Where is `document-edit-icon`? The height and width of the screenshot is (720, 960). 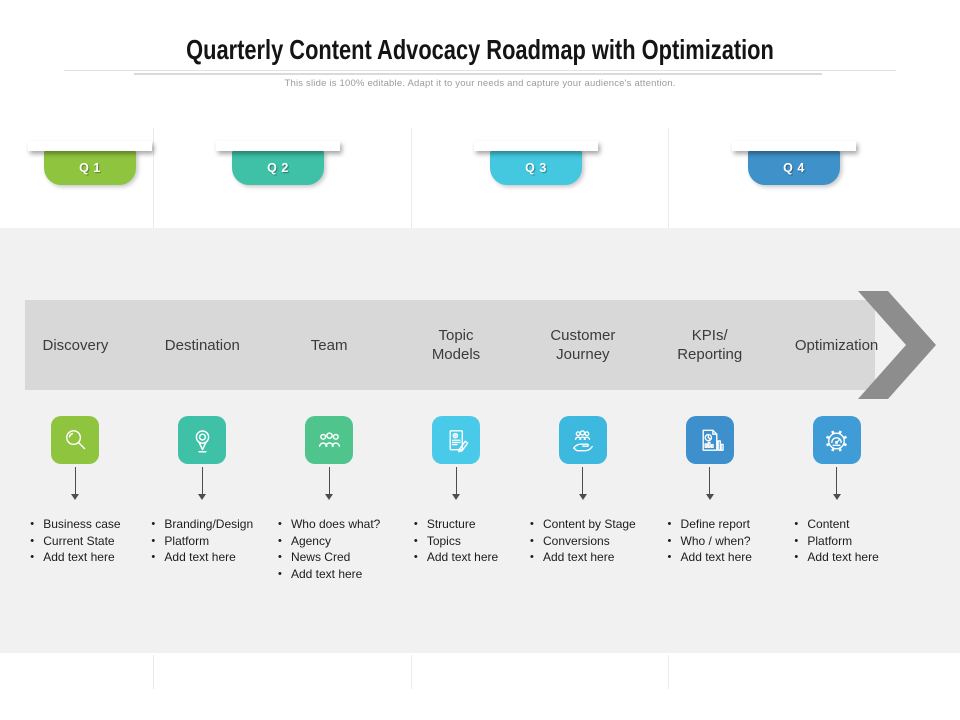 document-edit-icon is located at coordinates (458, 440).